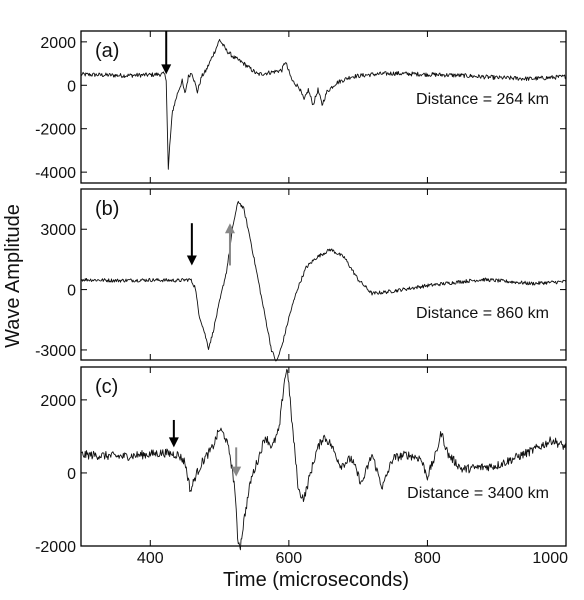  What do you see at coordinates (482, 99) in the screenshot?
I see `distance-annotation: Distance = 264 km` at bounding box center [482, 99].